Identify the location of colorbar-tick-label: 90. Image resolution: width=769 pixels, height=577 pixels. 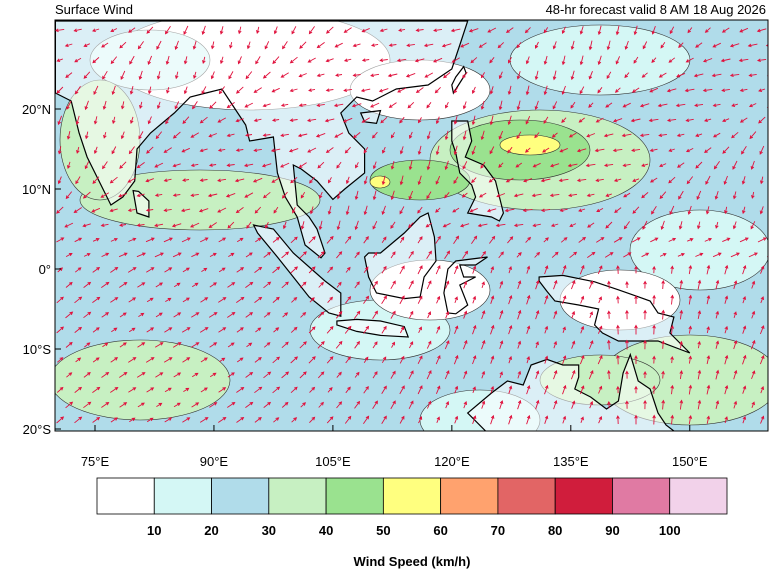
(612, 530).